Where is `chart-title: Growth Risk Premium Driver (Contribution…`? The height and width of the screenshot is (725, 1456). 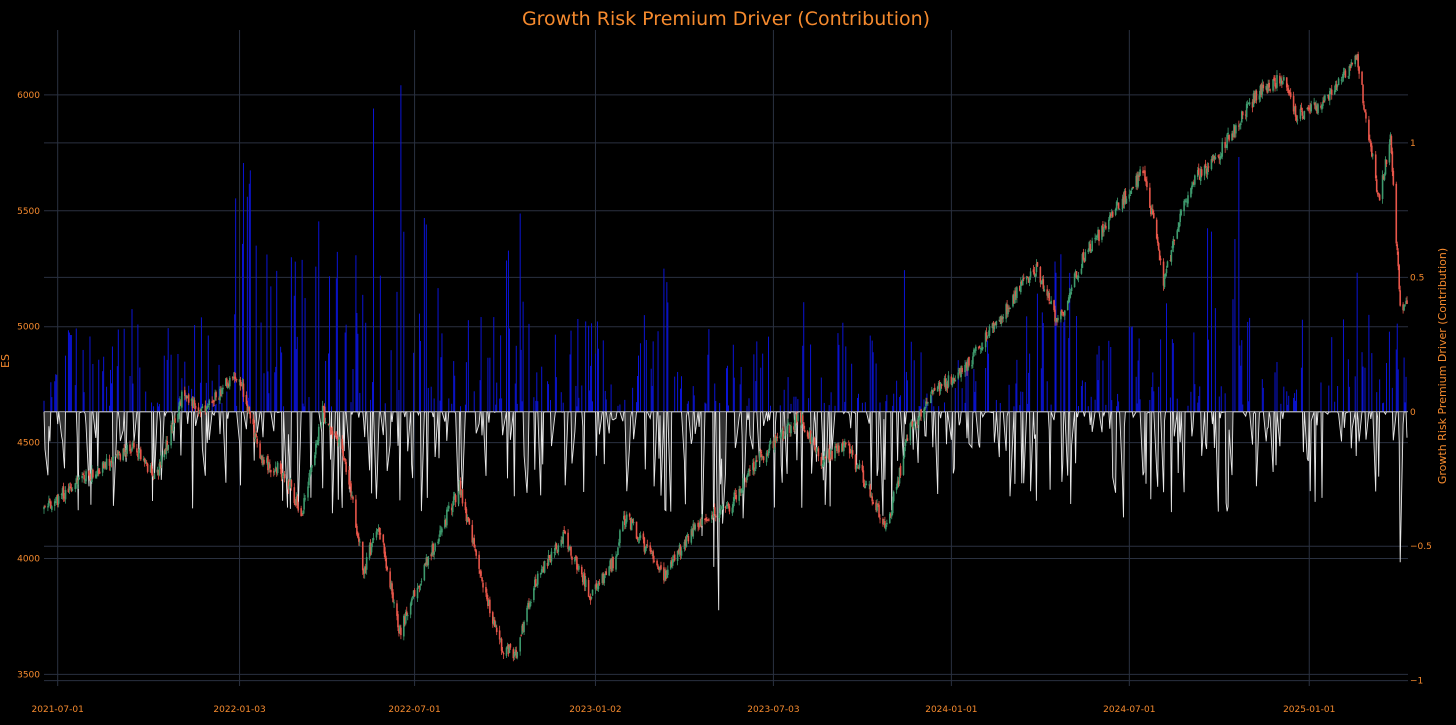
chart-title: Growth Risk Premium Driver (Contribution… is located at coordinates (726, 19).